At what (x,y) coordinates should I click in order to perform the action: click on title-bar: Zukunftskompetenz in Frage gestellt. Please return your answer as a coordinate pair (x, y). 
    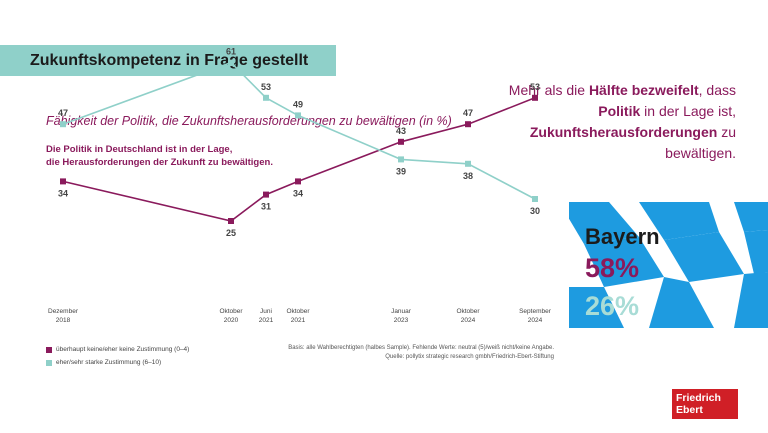
    Looking at the image, I should click on (168, 60).